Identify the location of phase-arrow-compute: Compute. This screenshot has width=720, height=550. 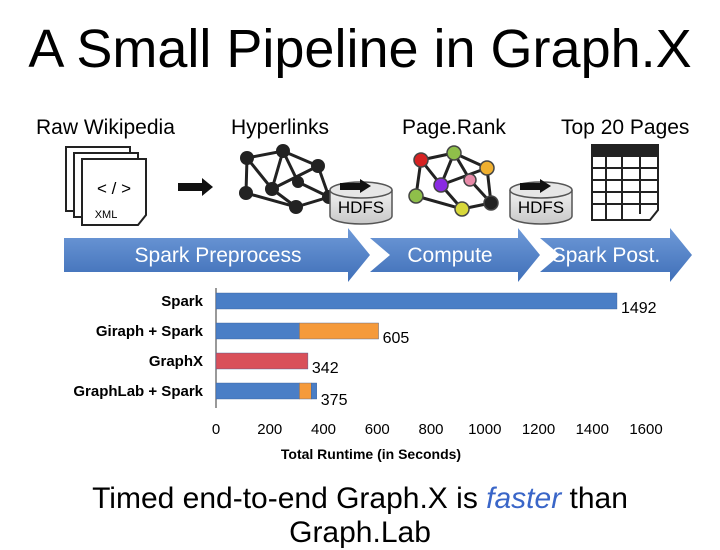
(455, 255).